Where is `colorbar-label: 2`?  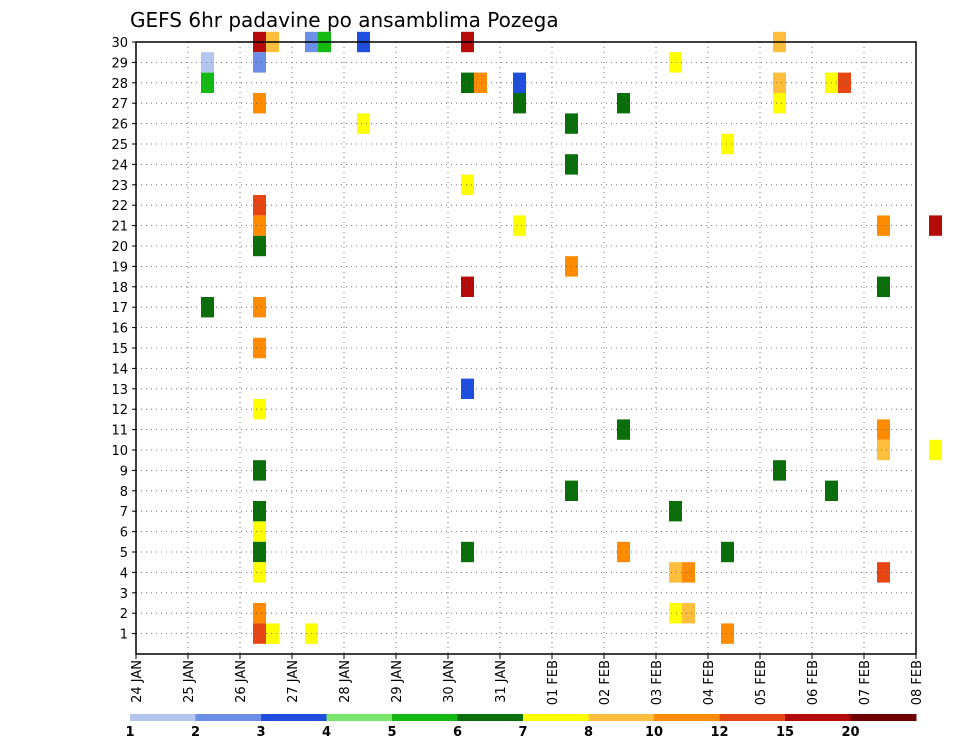 colorbar-label: 2 is located at coordinates (195, 732).